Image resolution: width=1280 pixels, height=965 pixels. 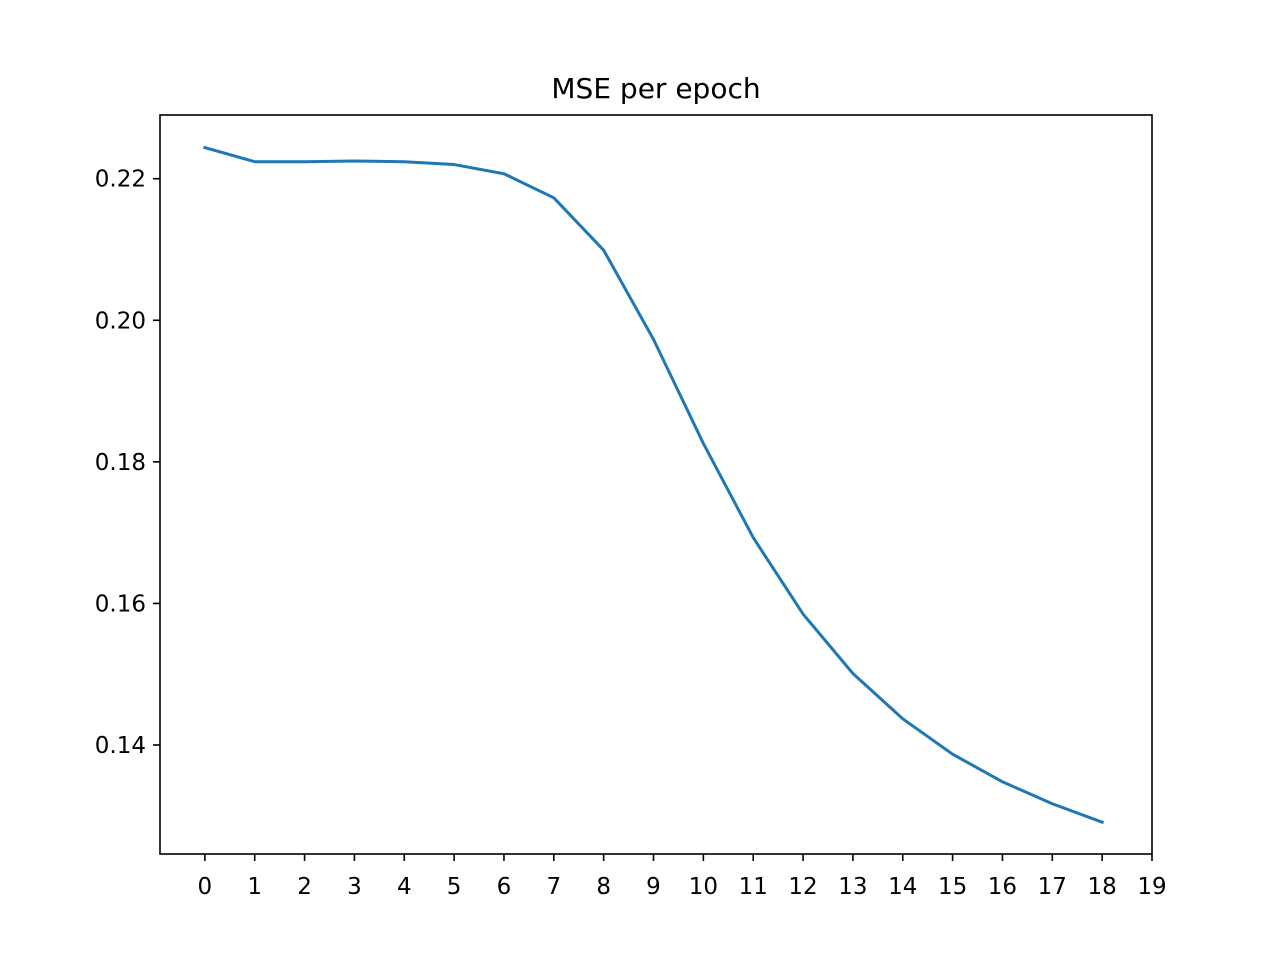 I want to click on chart-title: MSE per epoch, so click(x=655, y=88).